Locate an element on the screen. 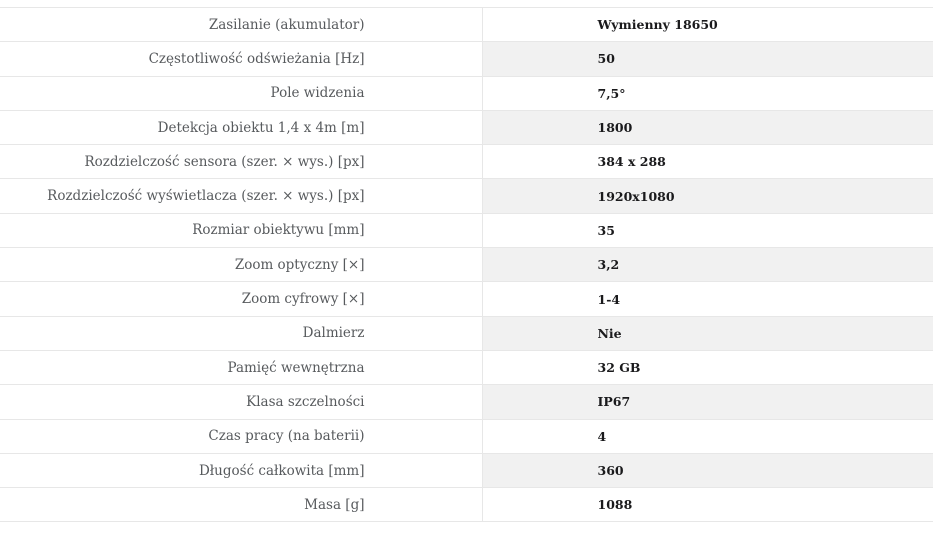 This screenshot has width=933, height=547. spec-value: 1-4 is located at coordinates (707, 299).